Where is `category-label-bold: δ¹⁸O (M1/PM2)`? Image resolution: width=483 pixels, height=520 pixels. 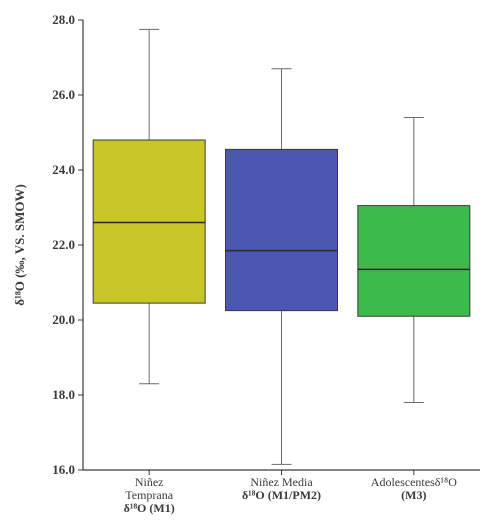 category-label-bold: δ¹⁸O (M1/PM2) is located at coordinates (281, 495).